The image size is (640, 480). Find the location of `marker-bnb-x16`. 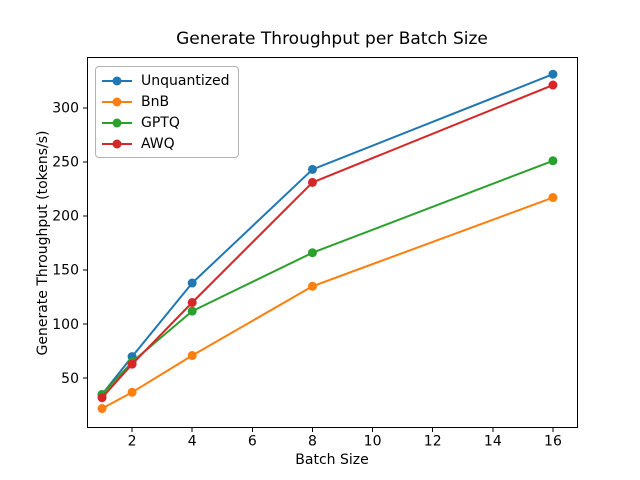

marker-bnb-x16 is located at coordinates (553, 198).